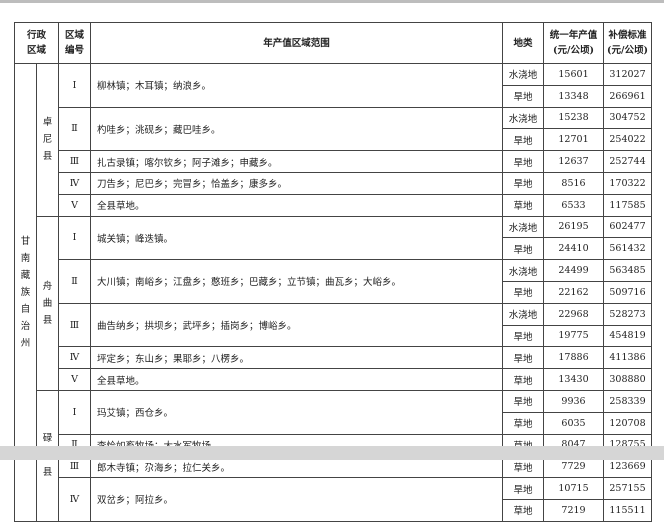  I want to click on zone-range: 坪定乡；东山乡；果耶乡；八楞乡。, so click(297, 358).